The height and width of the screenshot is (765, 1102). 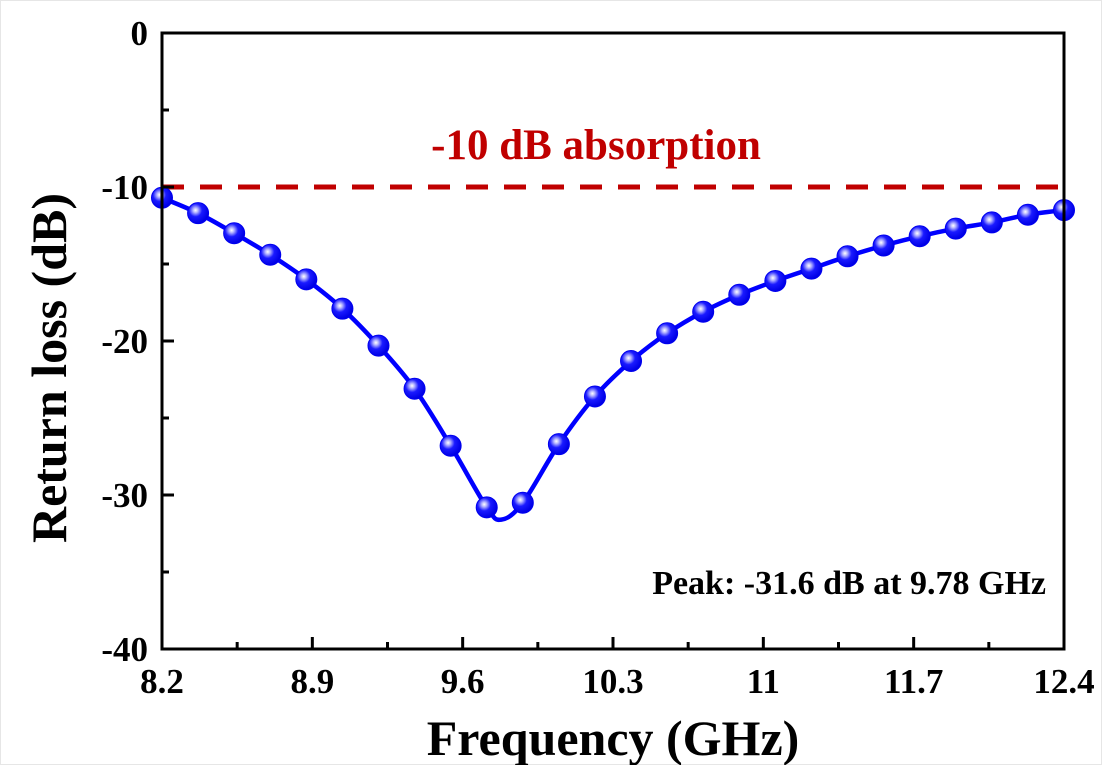 I want to click on y-axis-title: Return loss (dB), so click(x=49, y=368).